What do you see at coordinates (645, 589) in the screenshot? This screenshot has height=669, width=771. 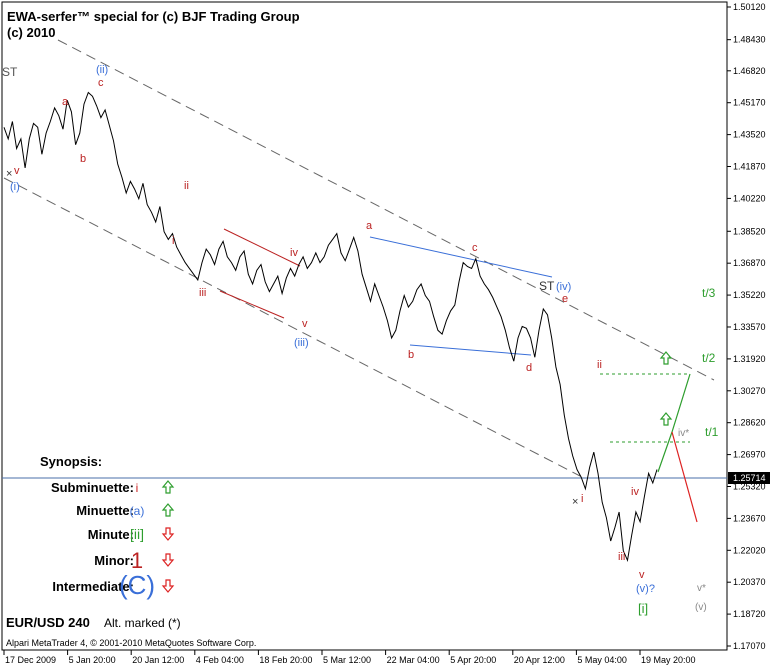 I see `wave-label: (v)?` at bounding box center [645, 589].